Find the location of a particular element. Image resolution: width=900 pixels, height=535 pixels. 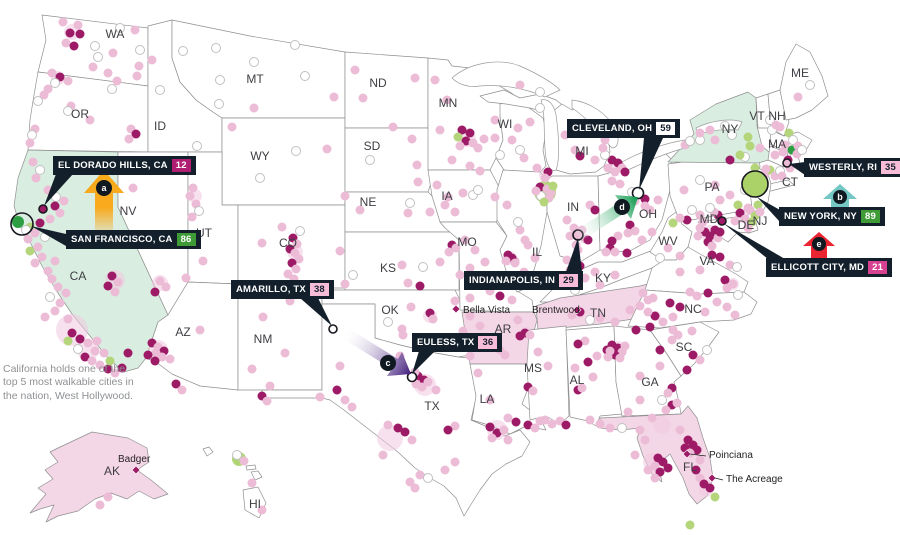

state-label-WV: WV is located at coordinates (667, 241).